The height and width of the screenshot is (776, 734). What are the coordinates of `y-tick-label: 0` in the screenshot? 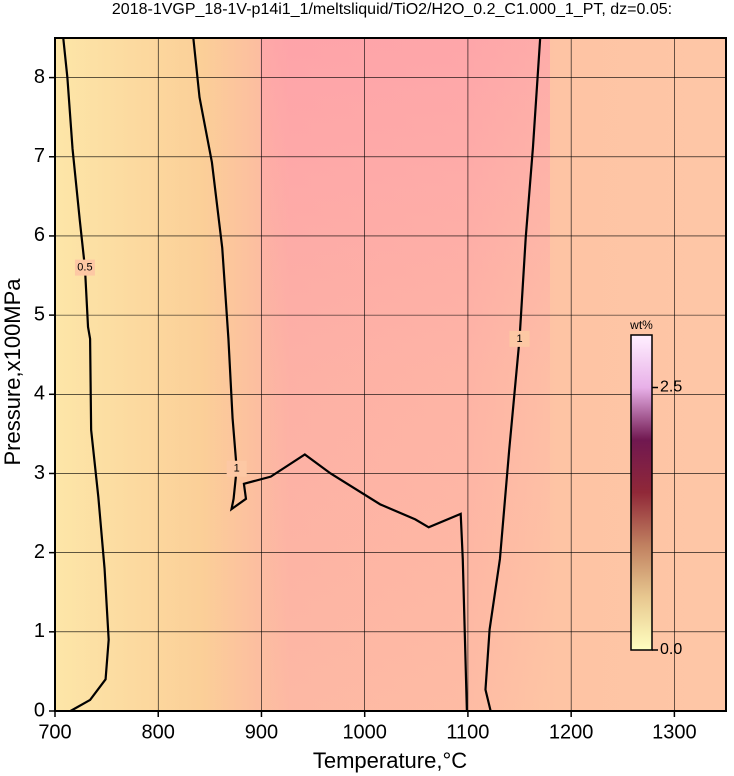 It's located at (39, 710).